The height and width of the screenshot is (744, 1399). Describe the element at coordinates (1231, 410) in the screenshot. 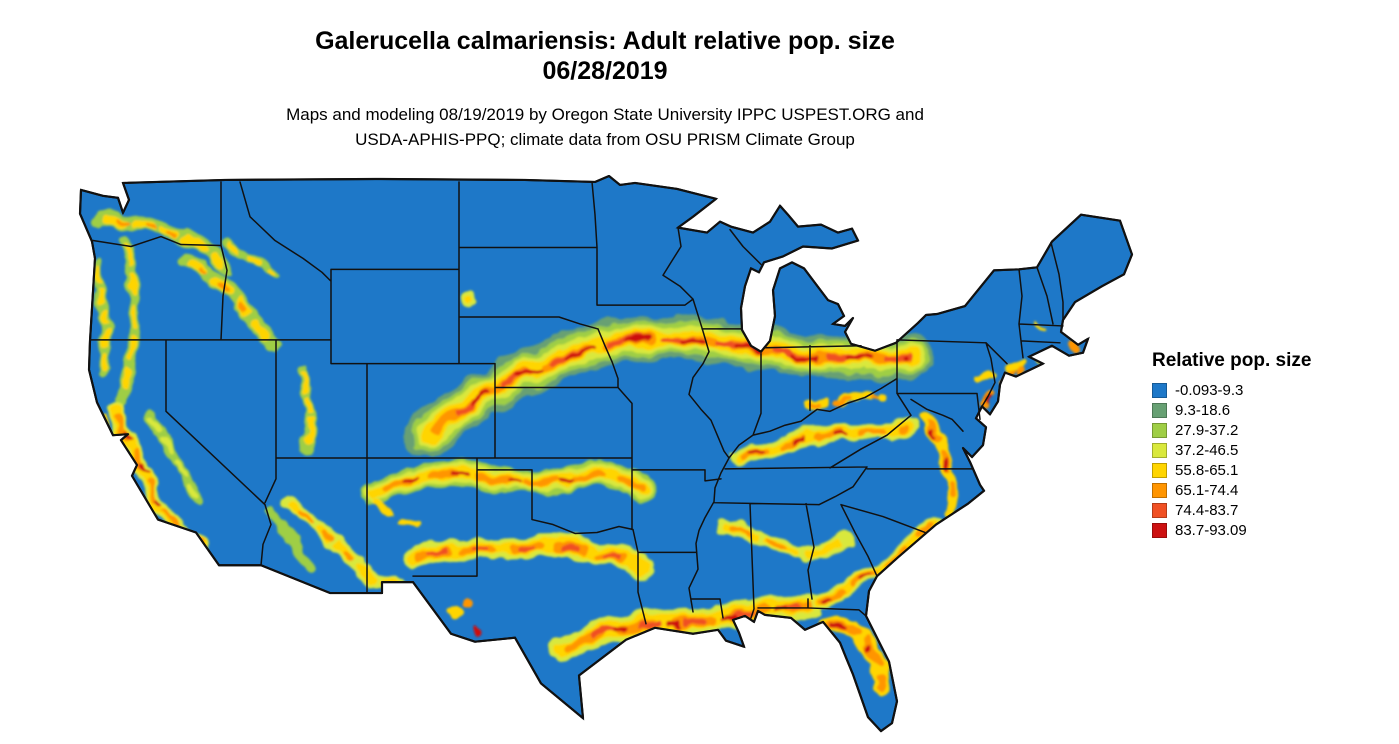

I see `legend-item: 9.3-18.6` at that location.